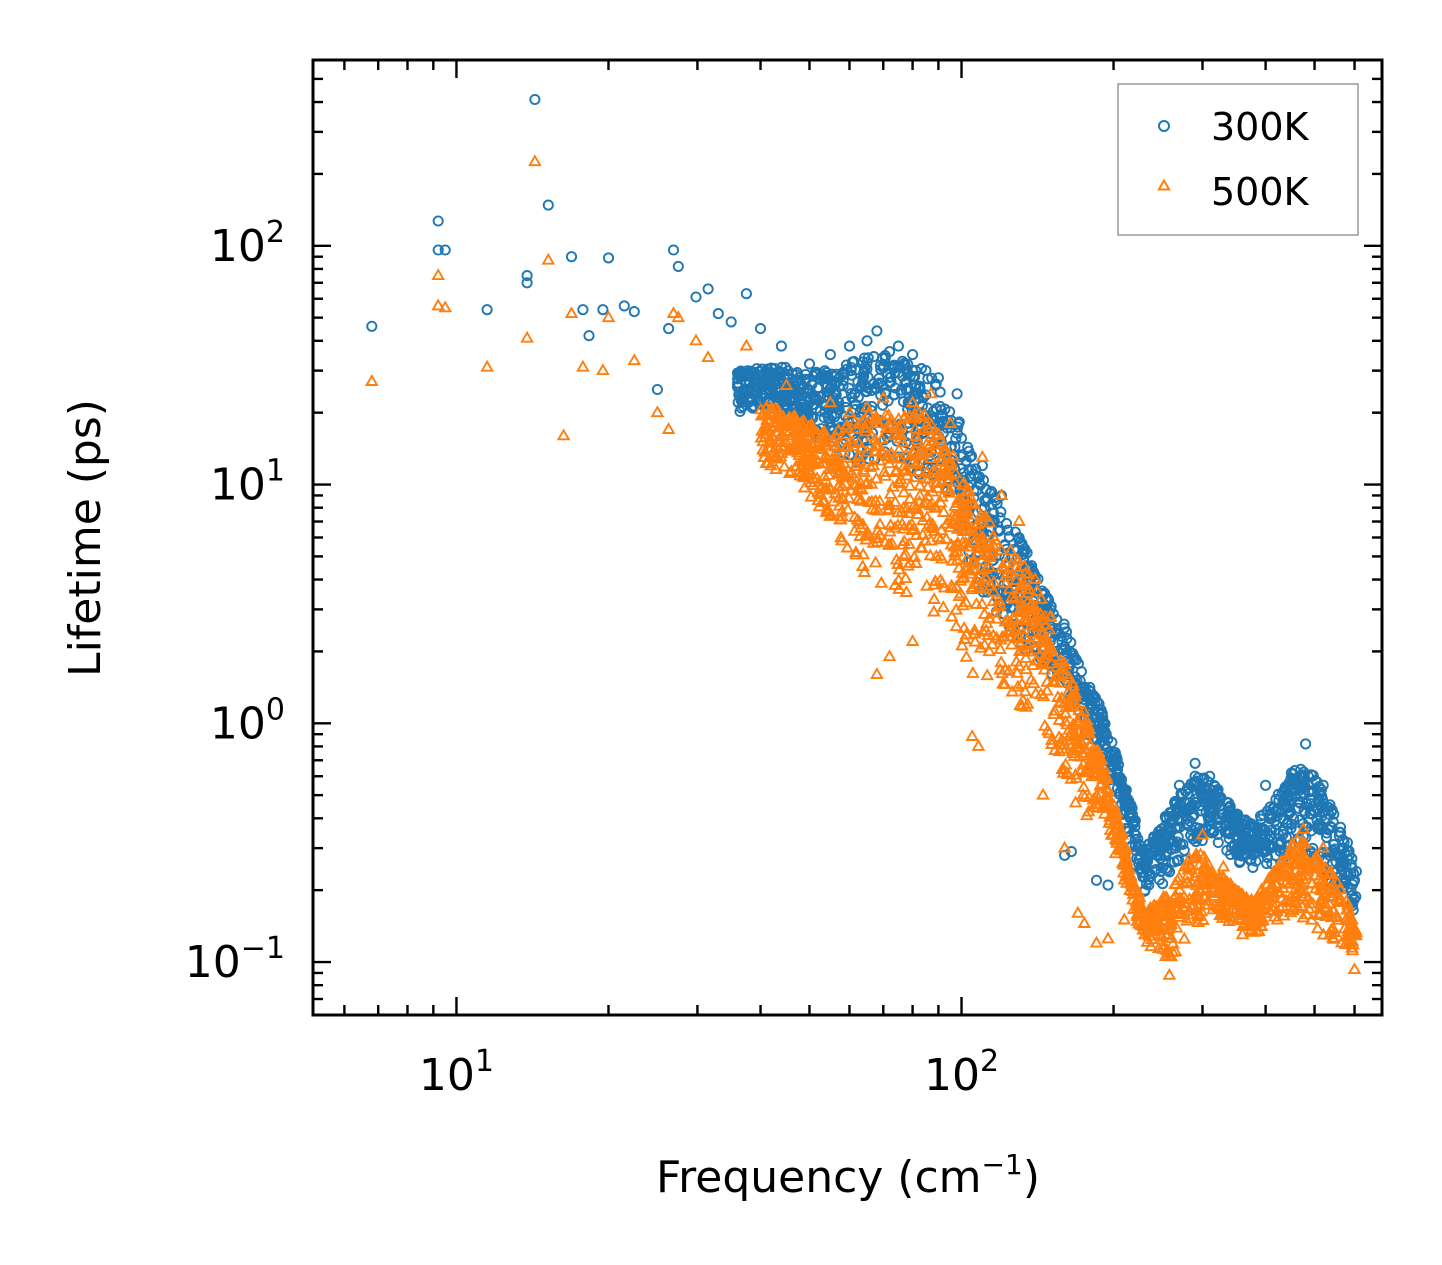 This screenshot has height=1265, width=1442. Describe the element at coordinates (247, 243) in the screenshot. I see `y-tick-label: 102` at that location.